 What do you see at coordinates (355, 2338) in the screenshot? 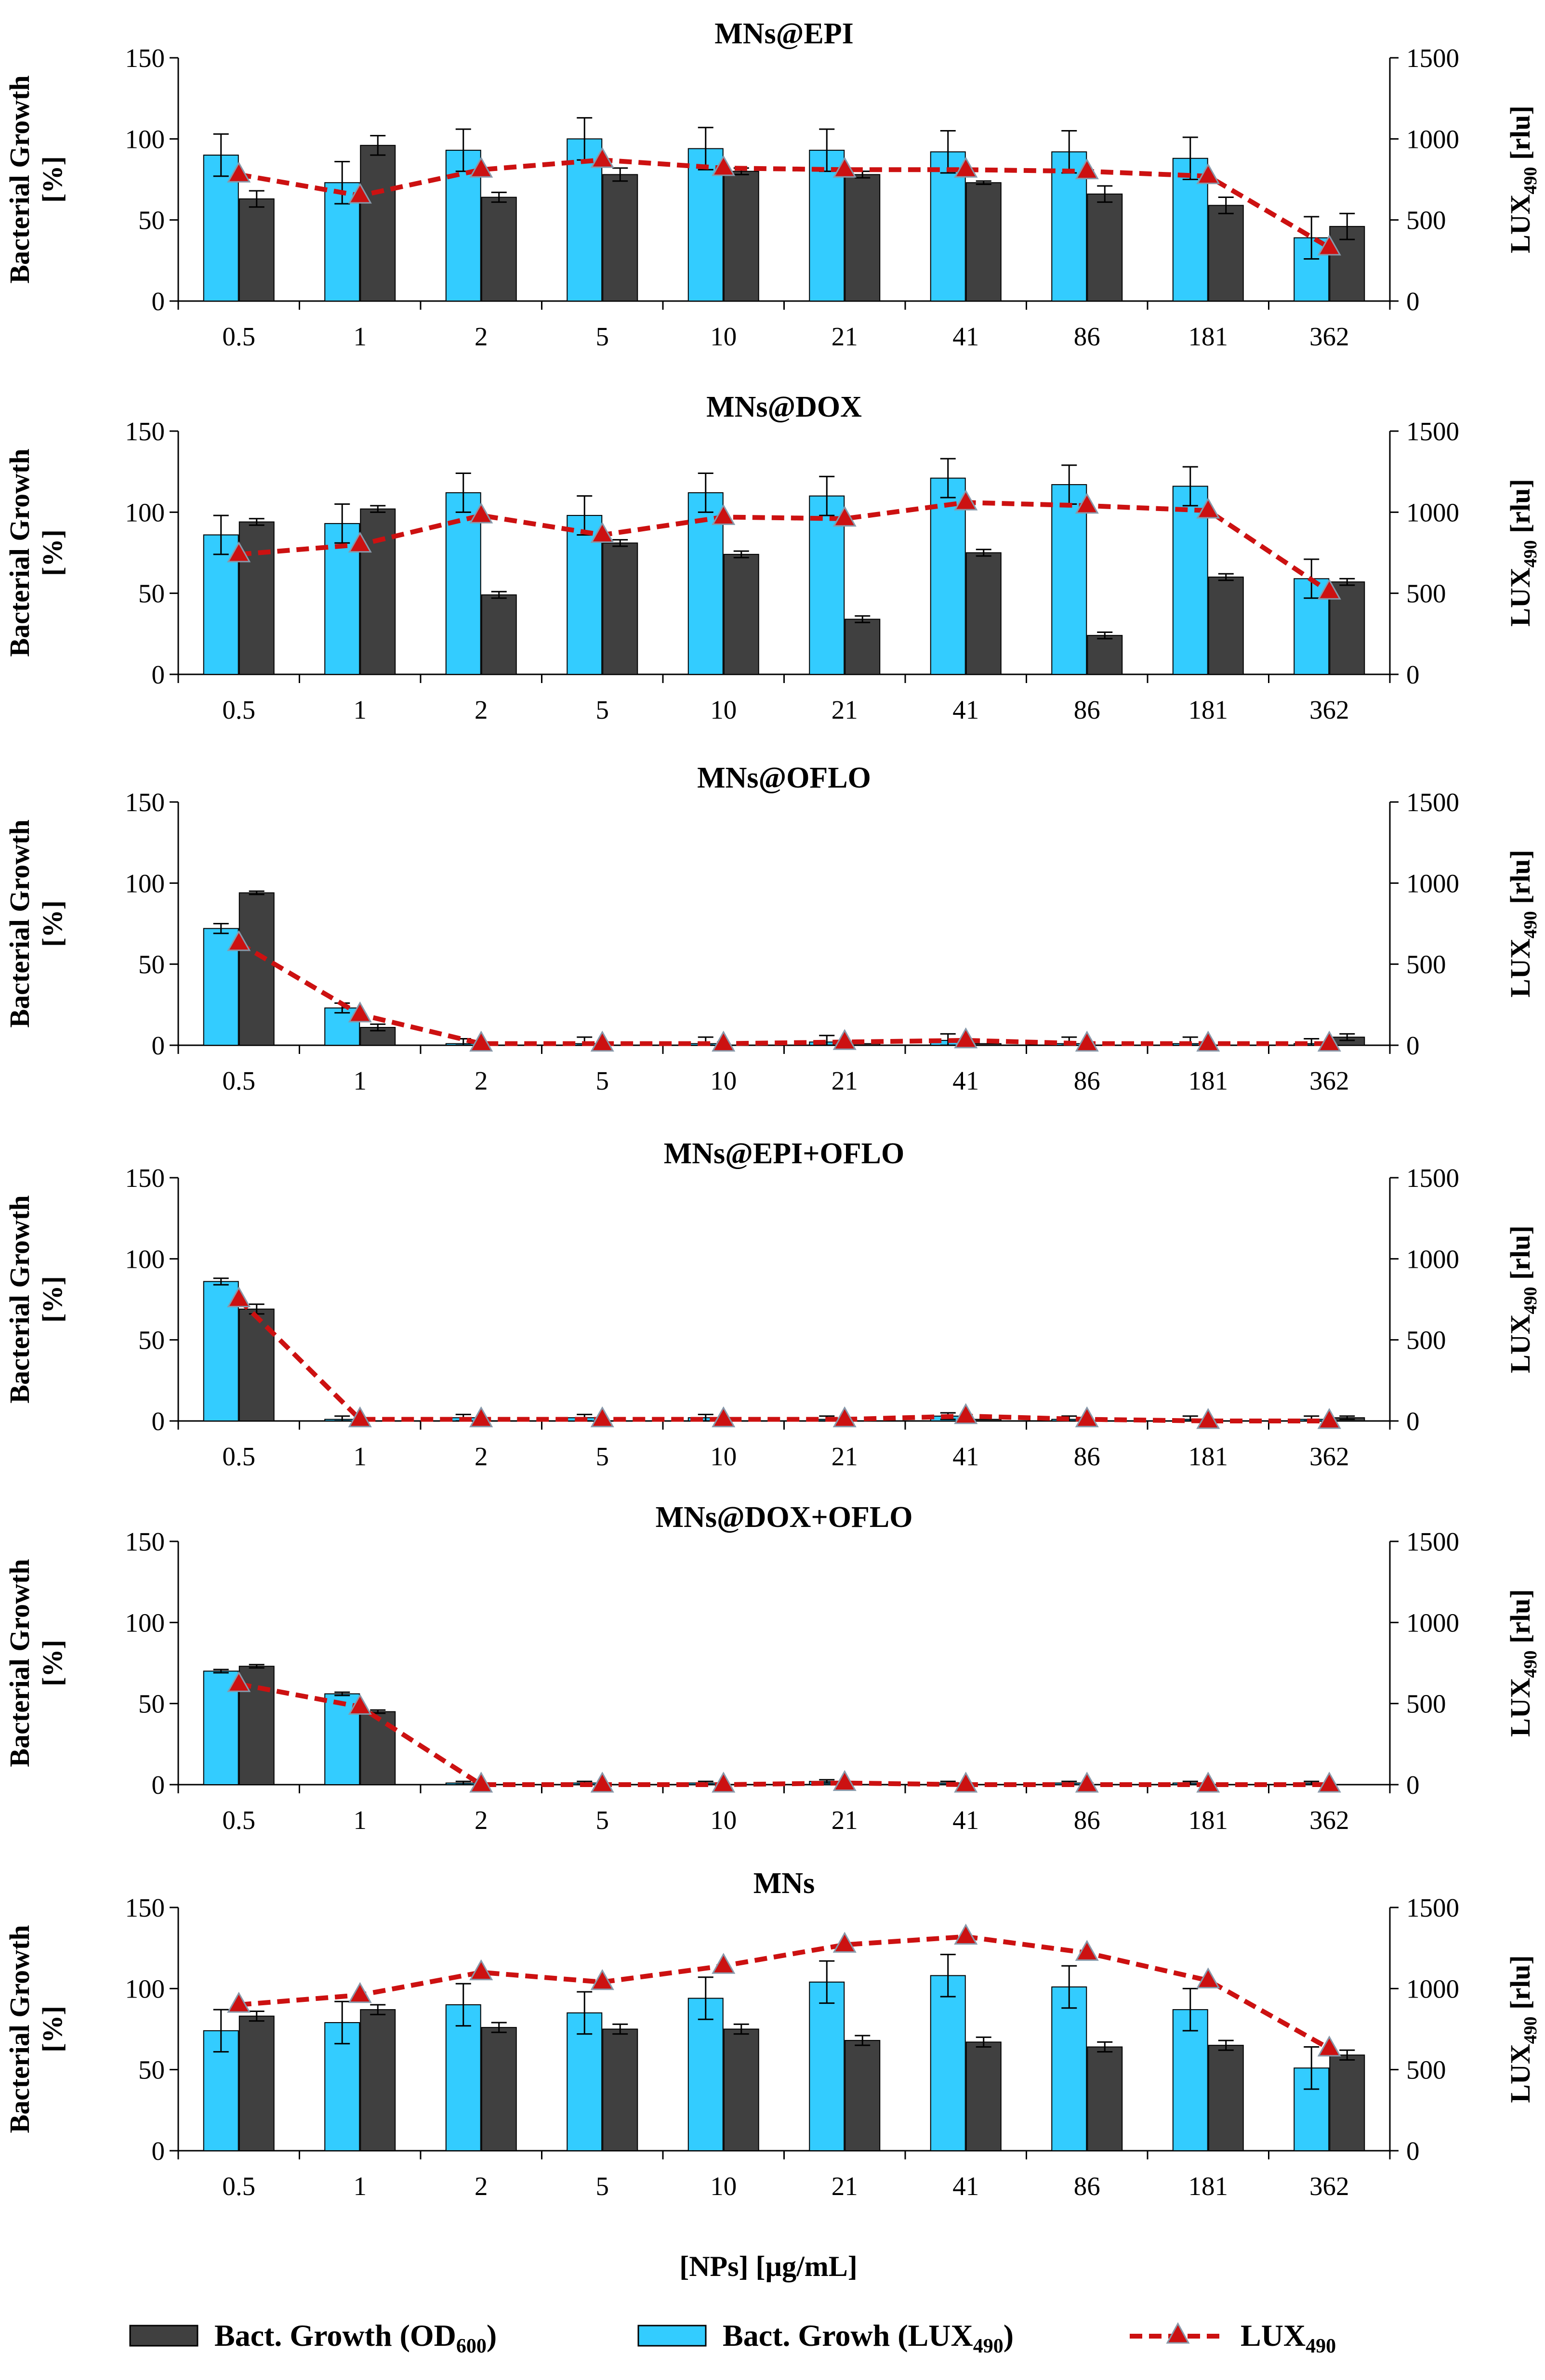
I see `legend-label: Bact. Growth (OD600)` at bounding box center [355, 2338].